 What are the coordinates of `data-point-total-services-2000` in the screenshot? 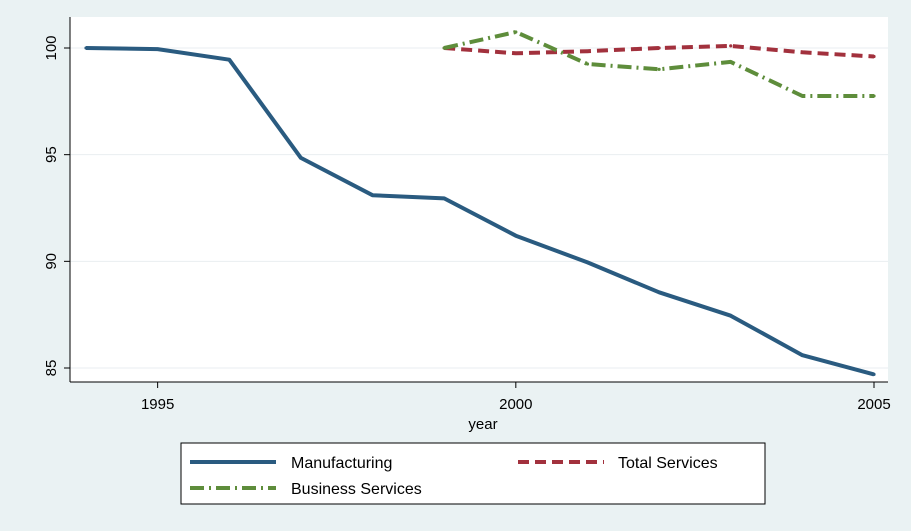 It's located at (516, 53).